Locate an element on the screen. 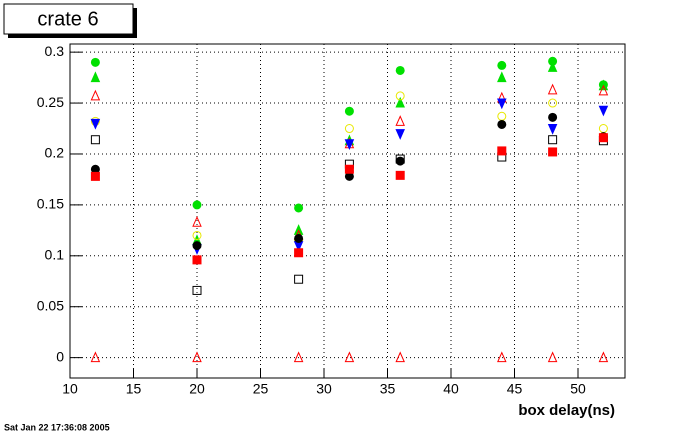 This screenshot has width=696, height=436. title-box is located at coordinates (68, 19).